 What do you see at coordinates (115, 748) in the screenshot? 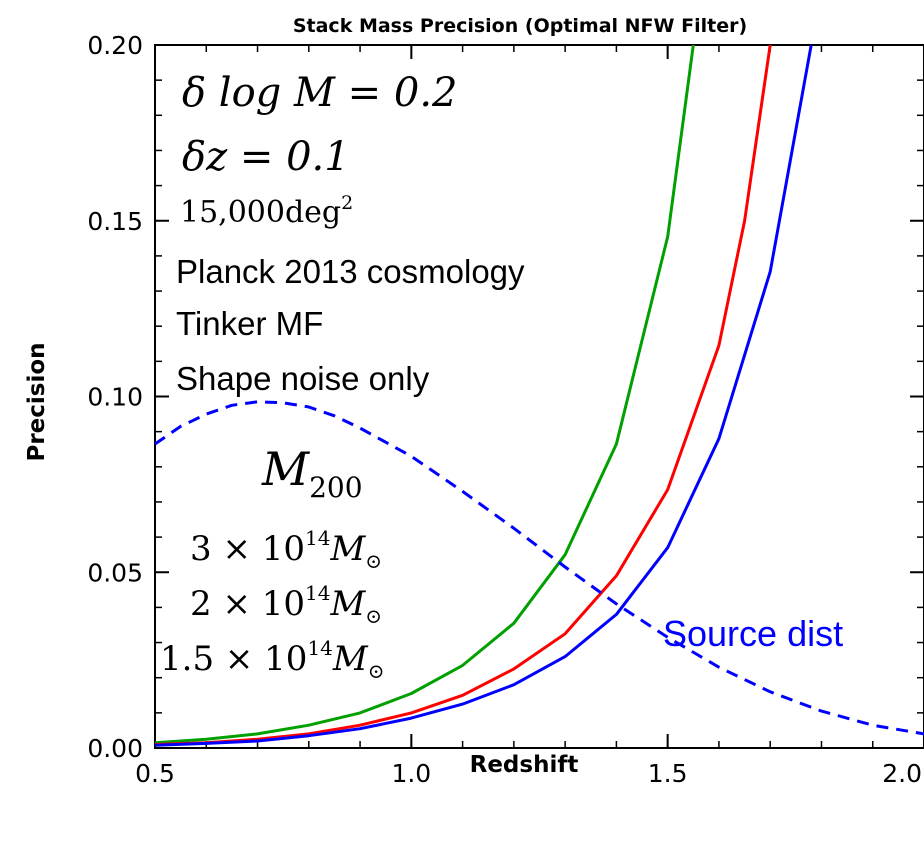
I see `y-tick-label: 0.00` at bounding box center [115, 748].